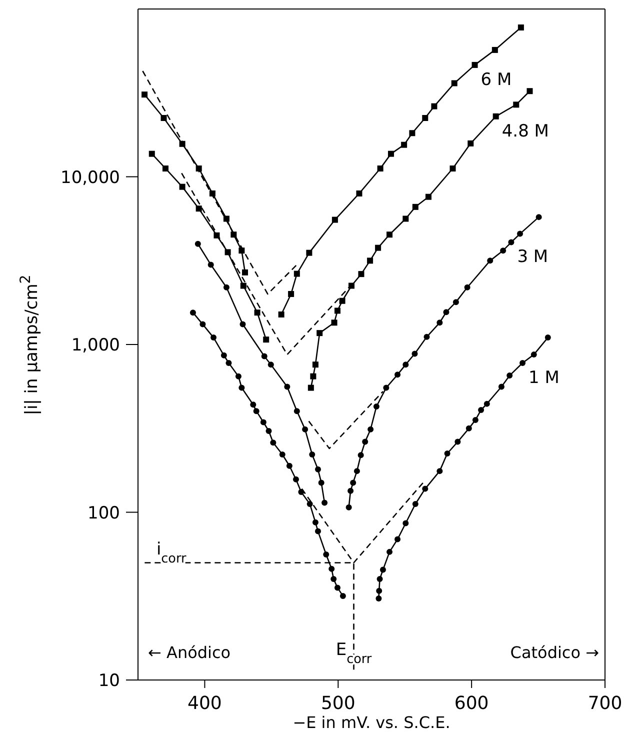 This screenshot has height=744, width=636. Describe the element at coordinates (109, 681) in the screenshot. I see `y-tick-label: 10` at that location.